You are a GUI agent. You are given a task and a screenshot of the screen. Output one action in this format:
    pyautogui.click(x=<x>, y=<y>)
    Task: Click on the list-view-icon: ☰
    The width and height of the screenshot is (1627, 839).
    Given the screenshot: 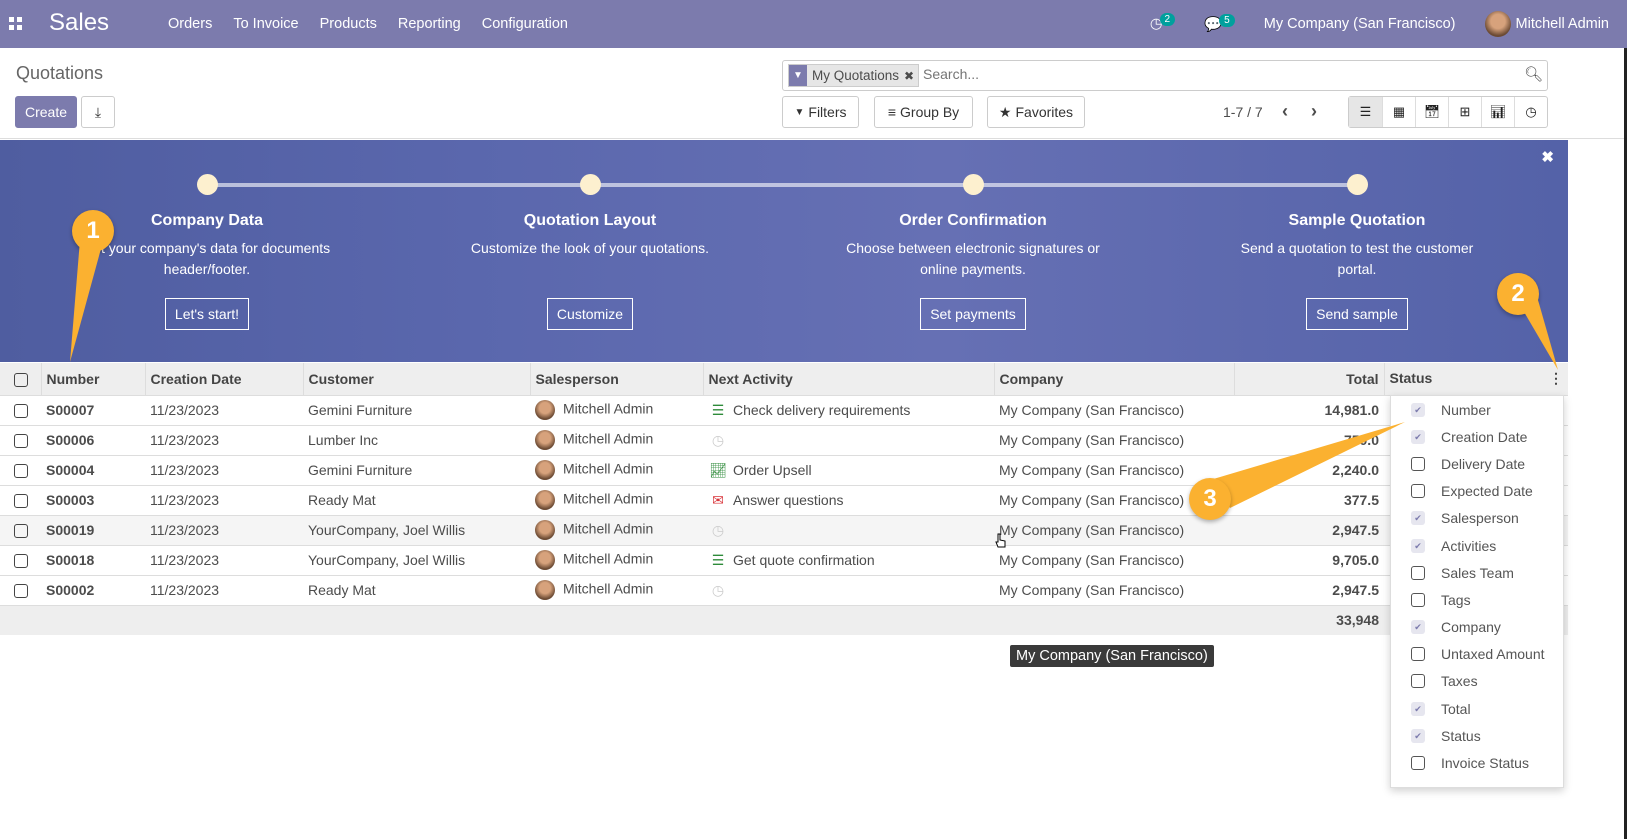 What is the action you would take?
    pyautogui.click(x=1365, y=112)
    